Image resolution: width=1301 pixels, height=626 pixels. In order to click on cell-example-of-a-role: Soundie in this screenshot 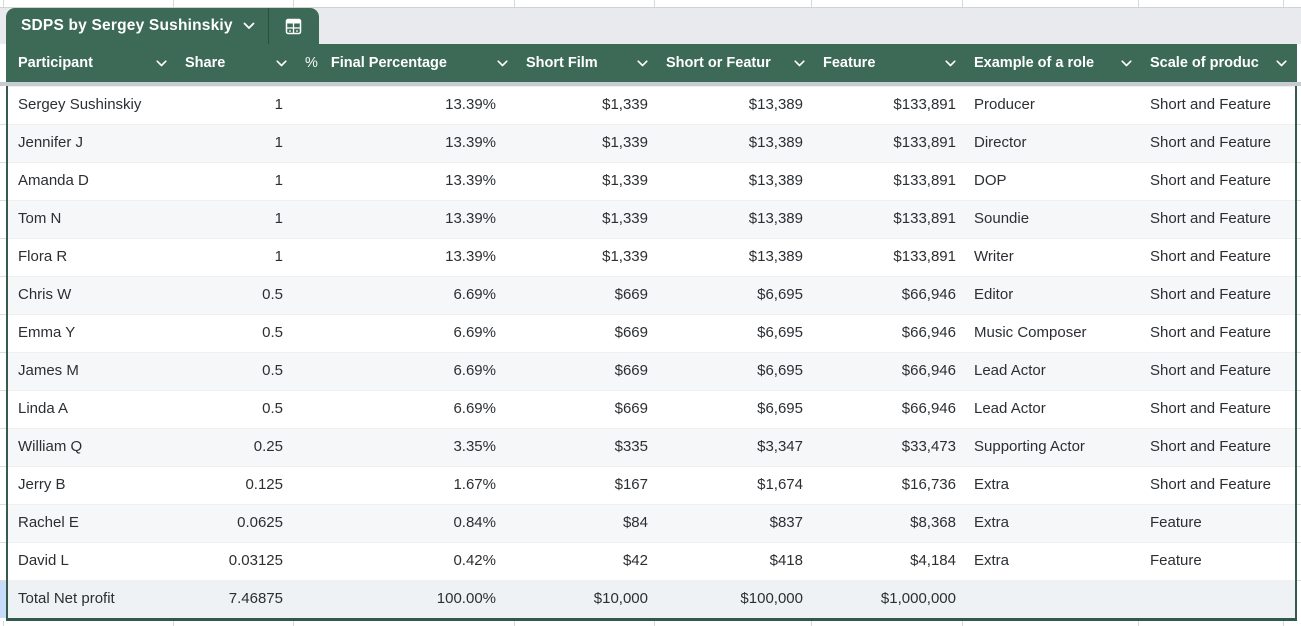, I will do `click(1002, 218)`.